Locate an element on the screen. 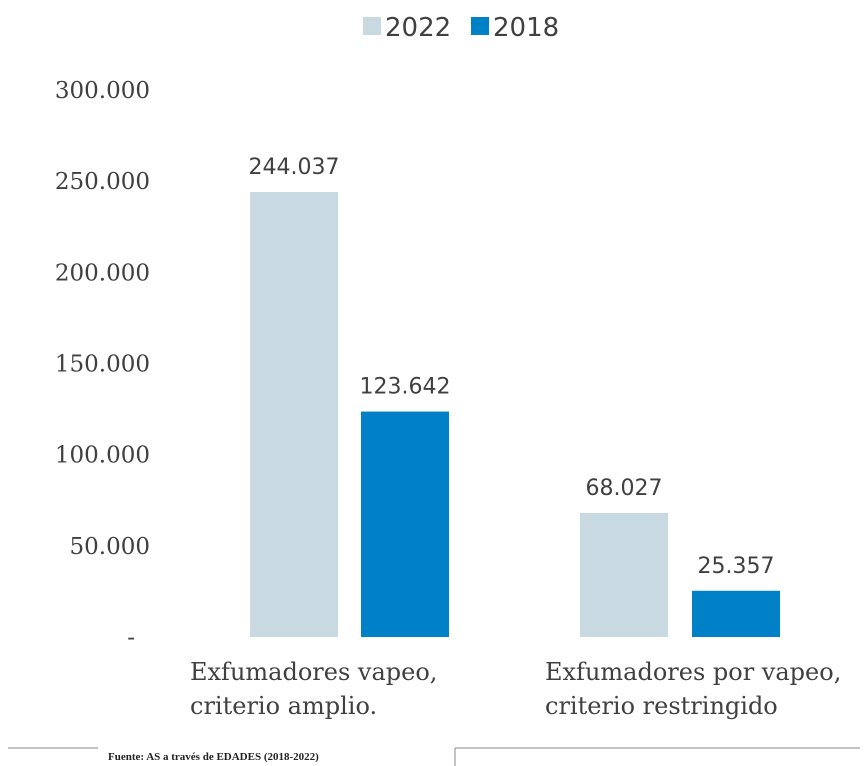  data-label-2022-cat-1: 244.037 is located at coordinates (294, 167).